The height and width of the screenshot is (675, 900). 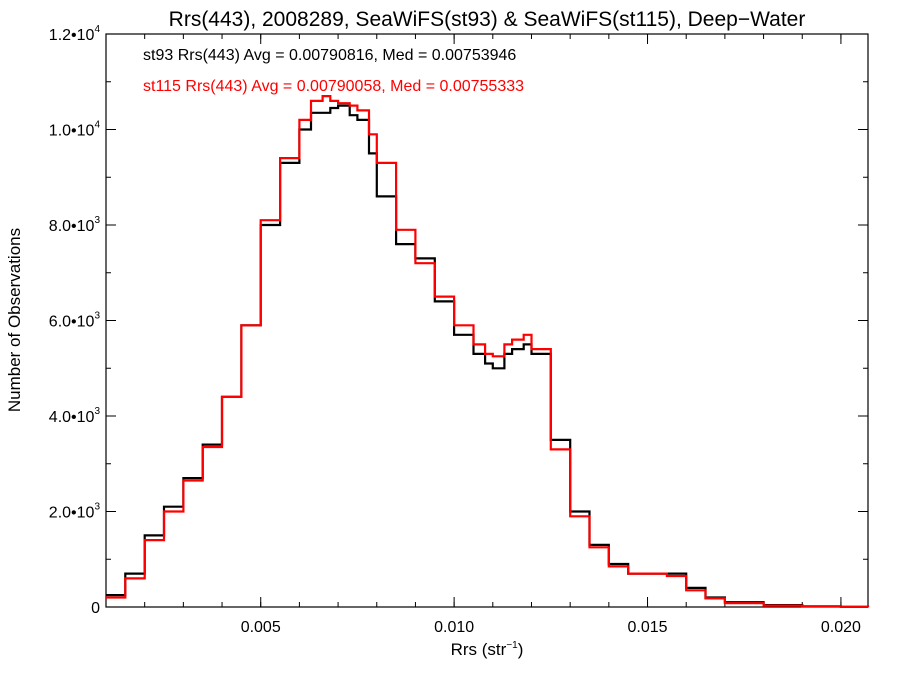 What do you see at coordinates (75, 512) in the screenshot?
I see `y-tick-label: 2.0•103` at bounding box center [75, 512].